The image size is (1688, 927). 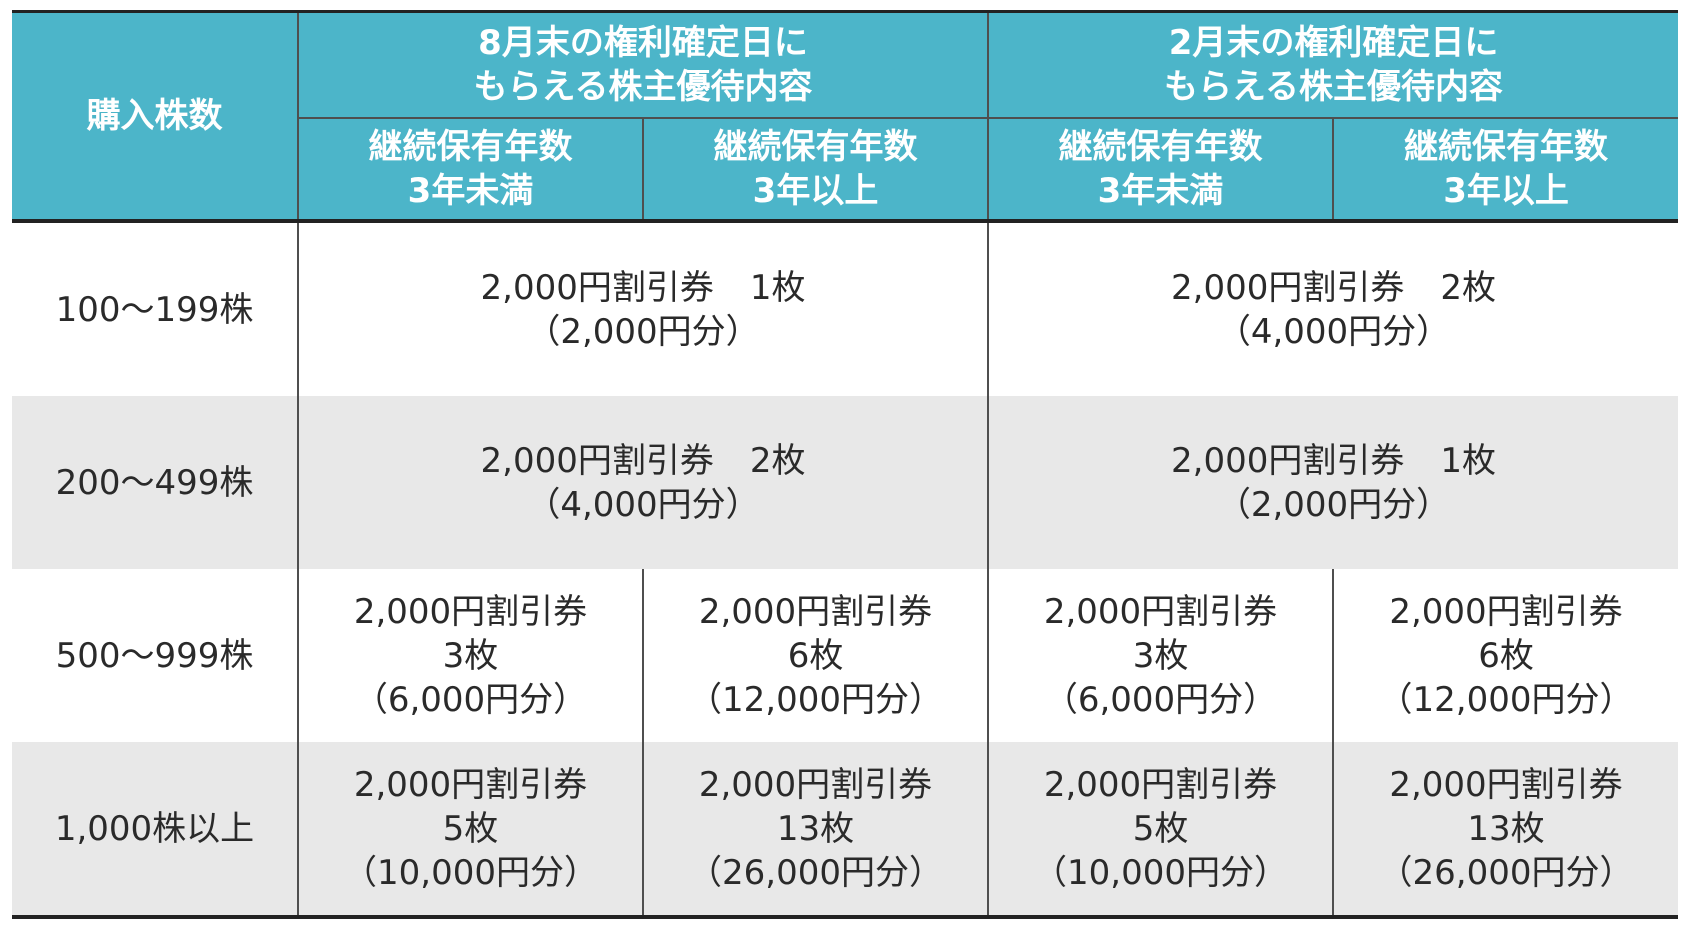 I want to click on benefit-cell-aug-under3: 2,000円割引券 3枚 （6,000円分）, so click(x=470, y=655).